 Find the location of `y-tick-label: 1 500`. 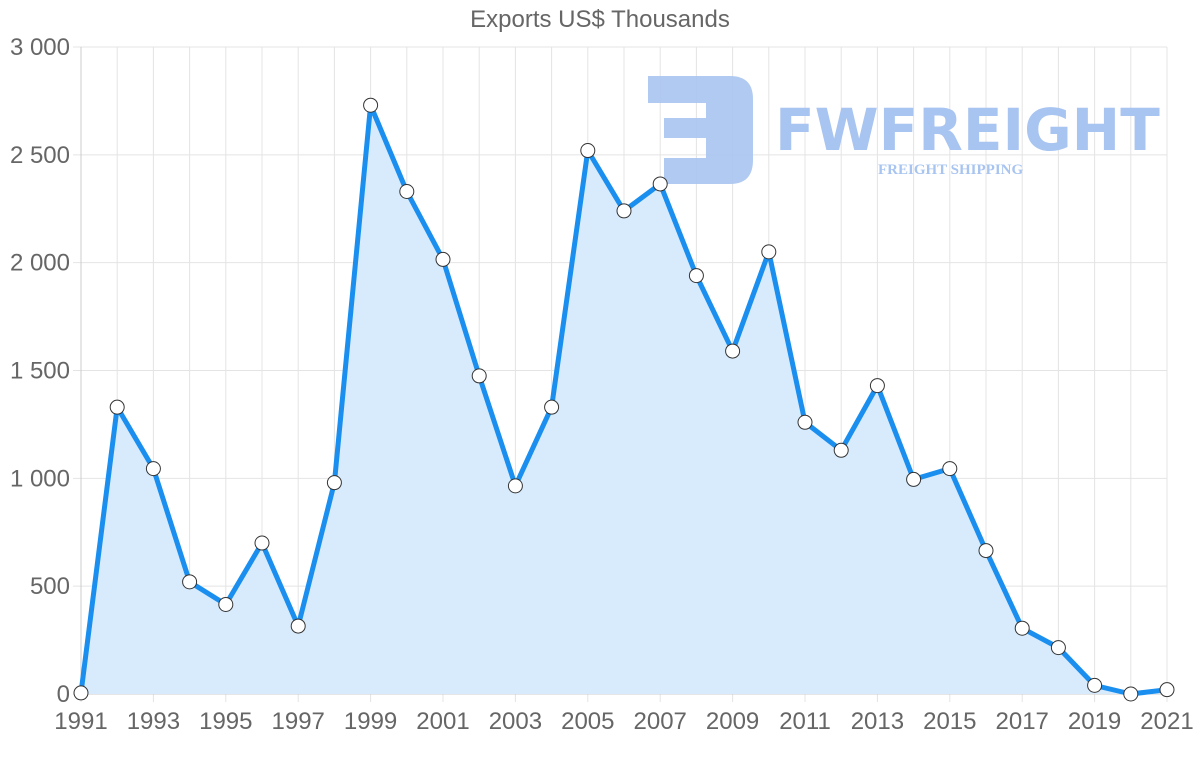

y-tick-label: 1 500 is located at coordinates (40, 371).